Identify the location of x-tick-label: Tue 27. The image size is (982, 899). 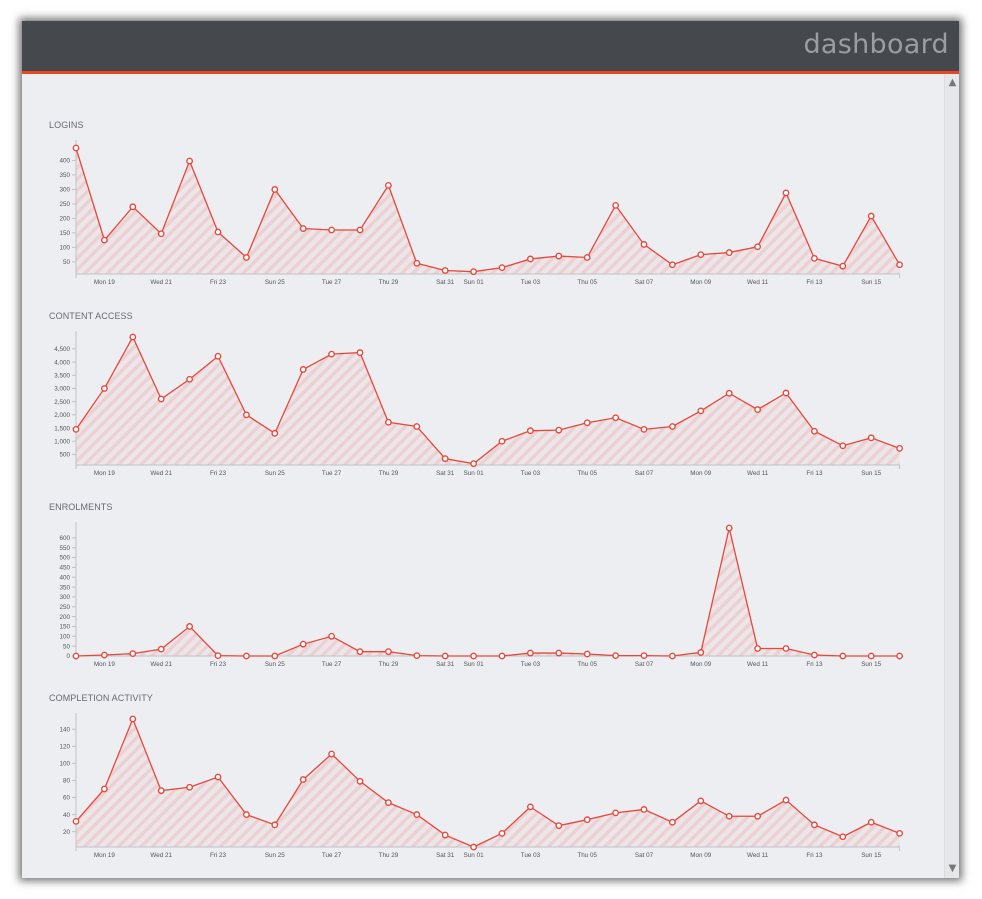
(332, 664).